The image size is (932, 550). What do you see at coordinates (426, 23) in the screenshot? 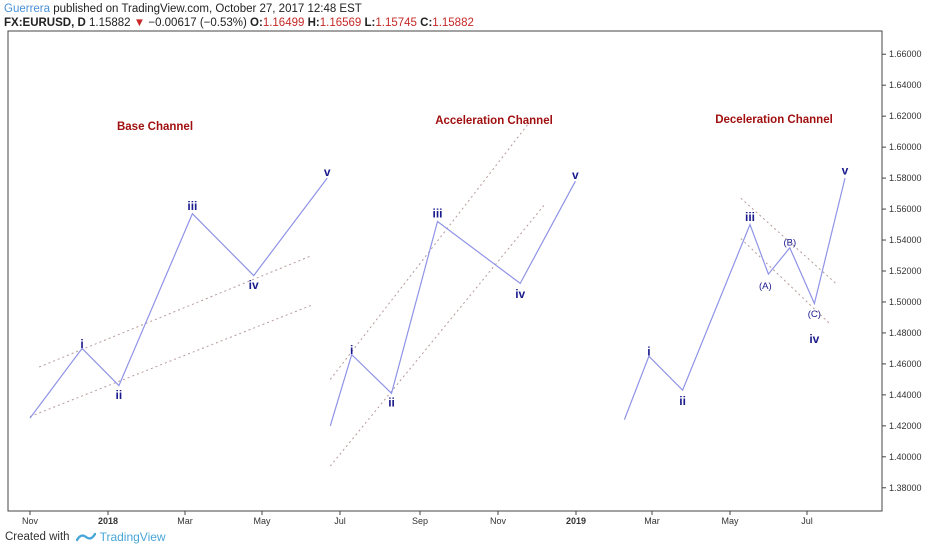
I see `close-label: C:` at bounding box center [426, 23].